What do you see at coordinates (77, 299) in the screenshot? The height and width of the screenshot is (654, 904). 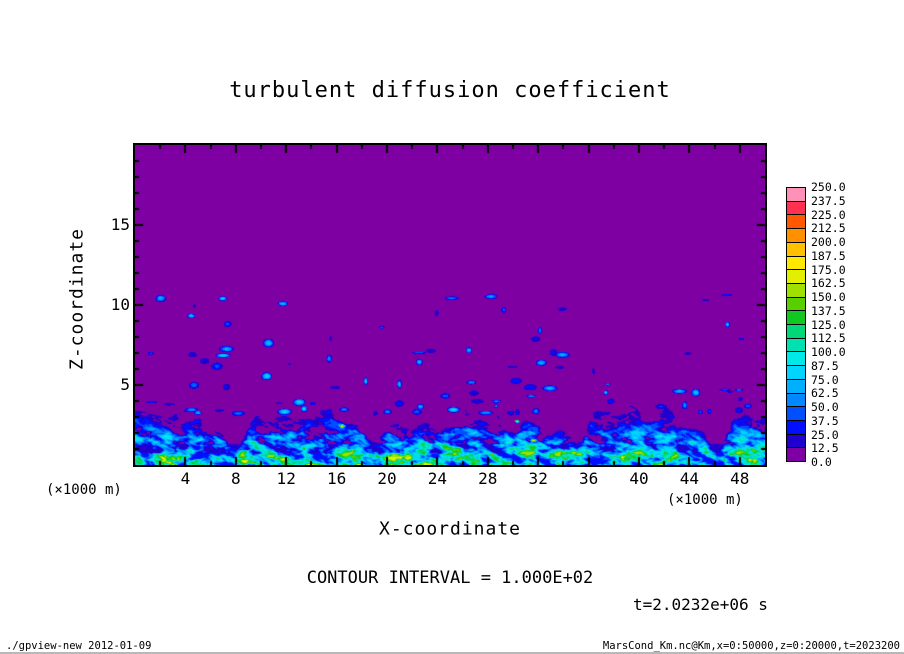 I see `z-axis-label: Z-coordinate` at bounding box center [77, 299].